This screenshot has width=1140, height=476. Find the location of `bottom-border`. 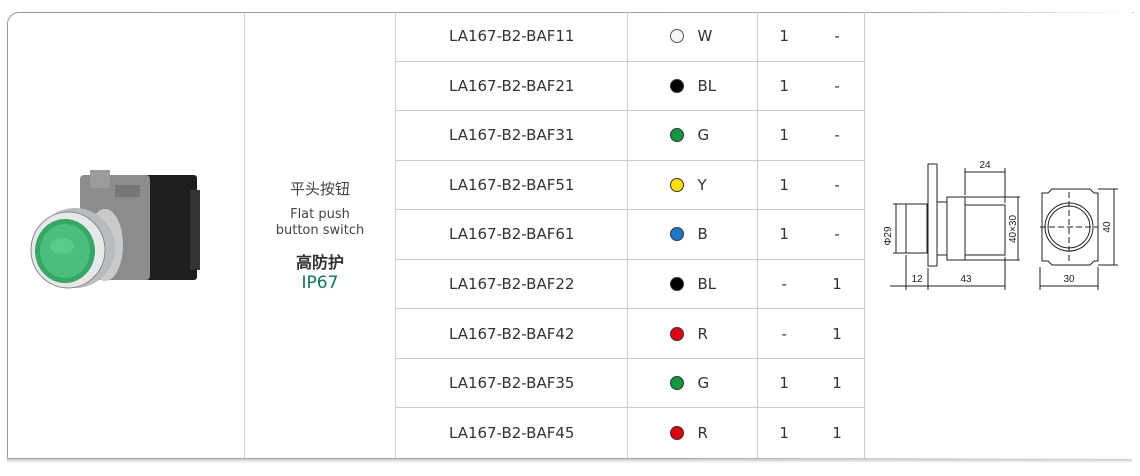

bottom-border is located at coordinates (569, 458).